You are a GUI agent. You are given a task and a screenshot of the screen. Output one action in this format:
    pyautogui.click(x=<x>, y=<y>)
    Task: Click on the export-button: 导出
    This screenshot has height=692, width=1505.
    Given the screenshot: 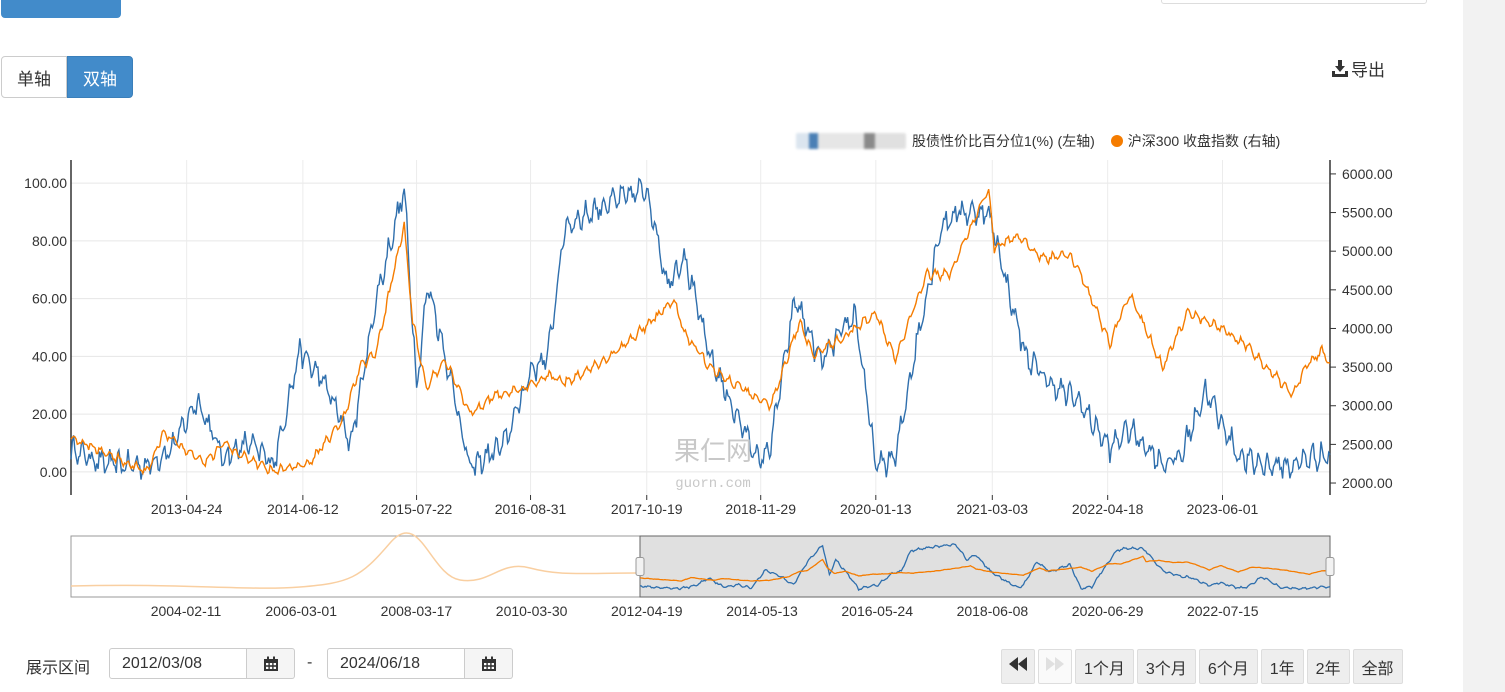 What is the action you would take?
    pyautogui.click(x=1358, y=68)
    